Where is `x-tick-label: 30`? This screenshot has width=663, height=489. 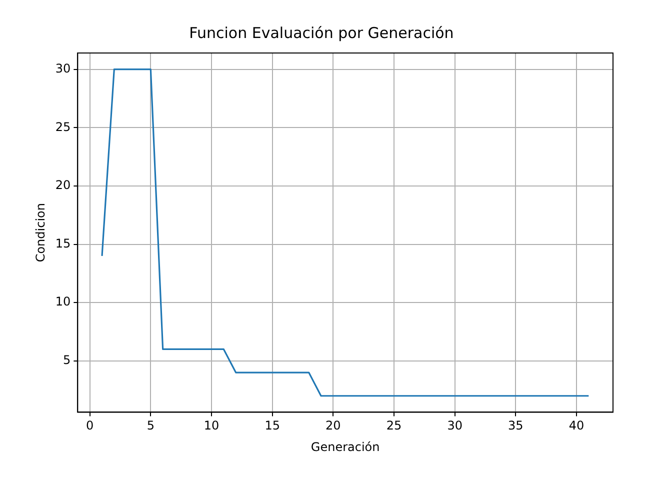 x-tick-label: 30 is located at coordinates (454, 425).